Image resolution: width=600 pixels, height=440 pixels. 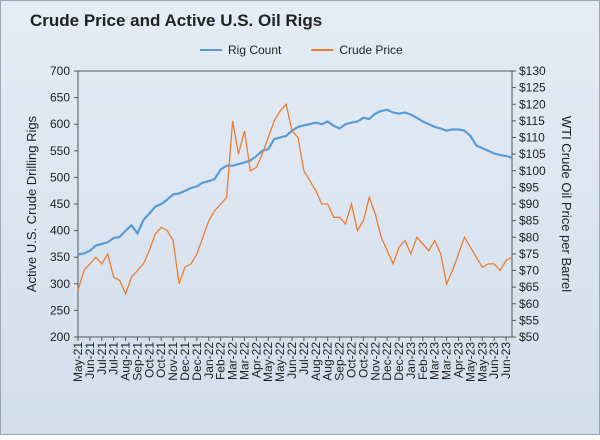 I want to click on y2-tick-label: $70, so click(x=529, y=271).